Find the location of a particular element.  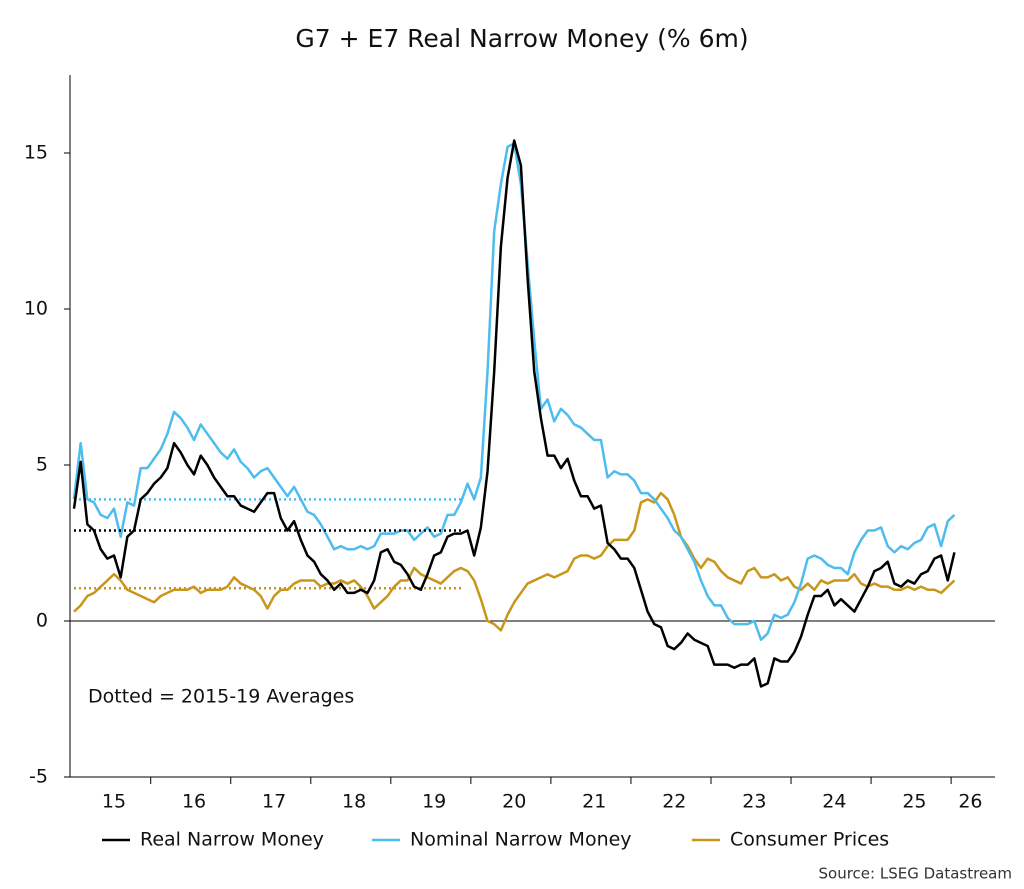

x-tick-label: 23 is located at coordinates (754, 802).